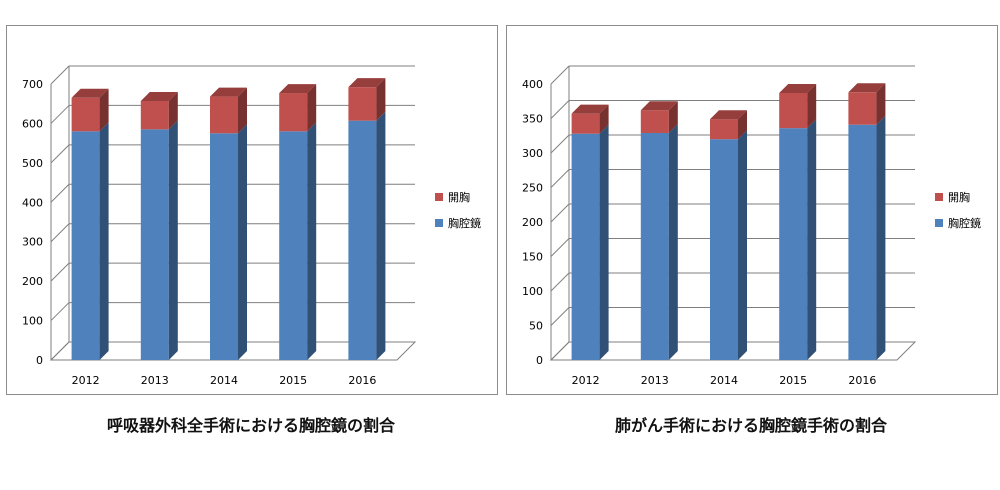  What do you see at coordinates (39, 360) in the screenshot?
I see `y-tick-label: 0` at bounding box center [39, 360].